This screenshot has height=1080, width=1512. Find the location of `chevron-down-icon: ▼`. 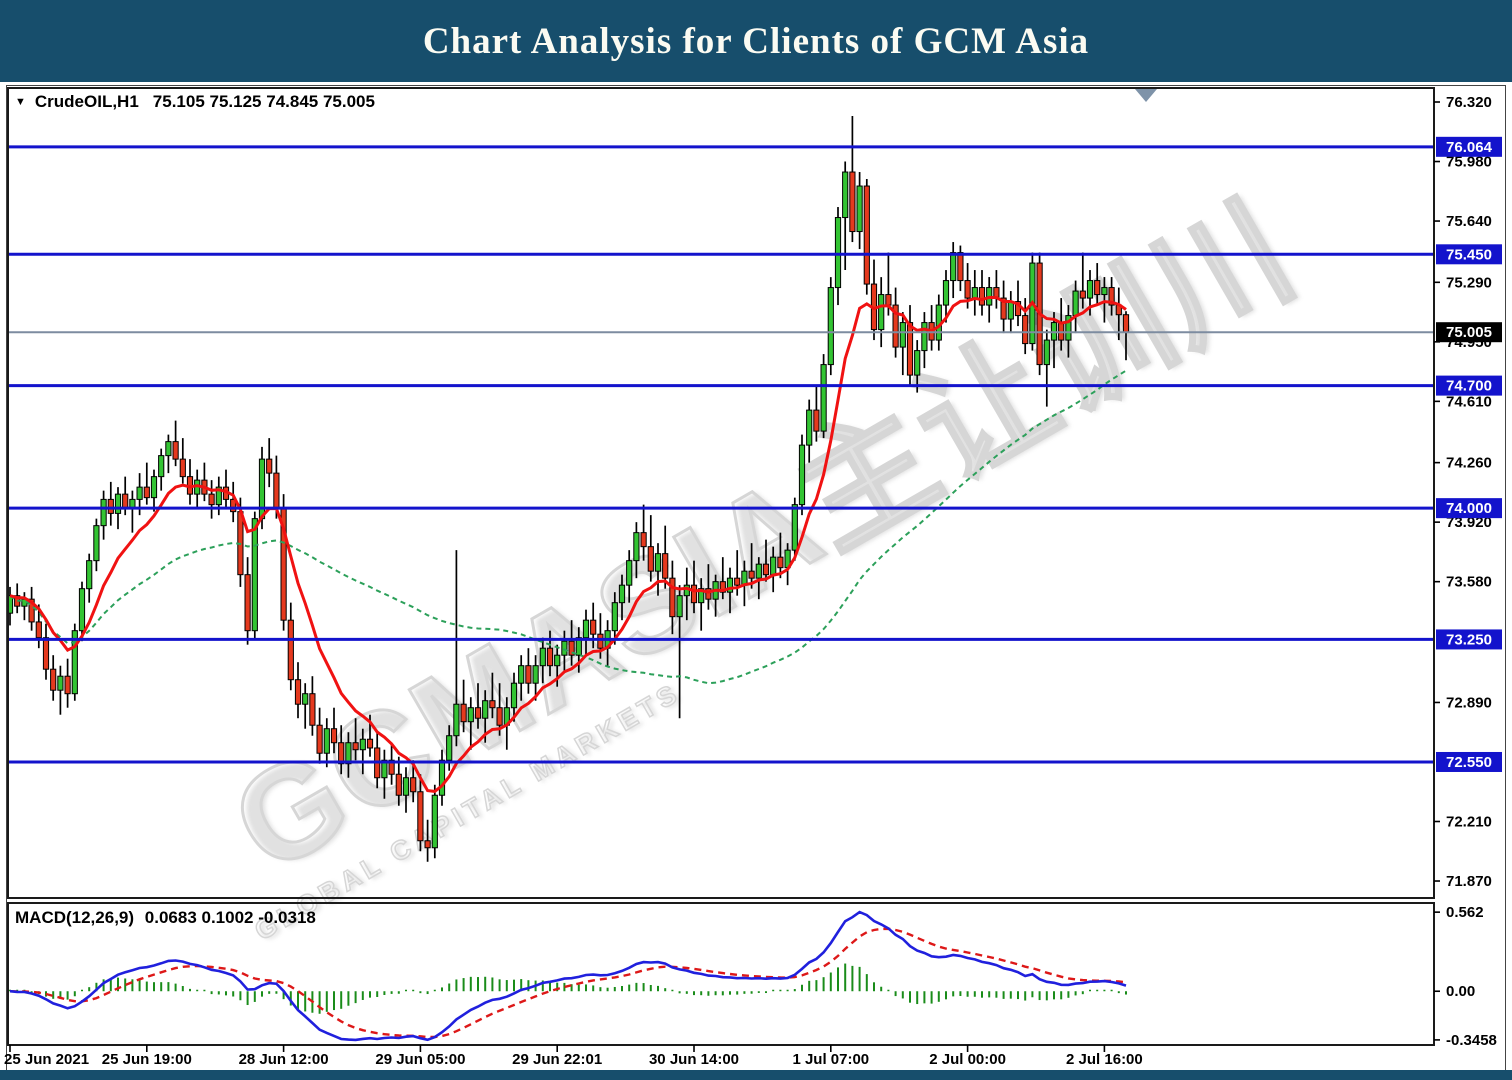

chevron-down-icon: ▼ is located at coordinates (20, 102).